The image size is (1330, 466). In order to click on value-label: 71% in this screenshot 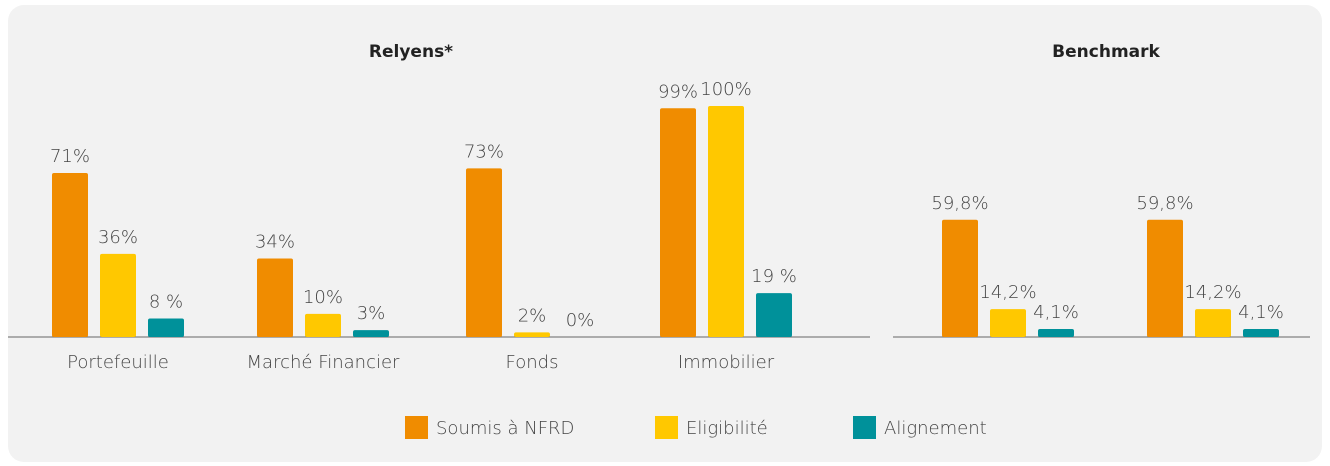, I will do `click(70, 156)`.